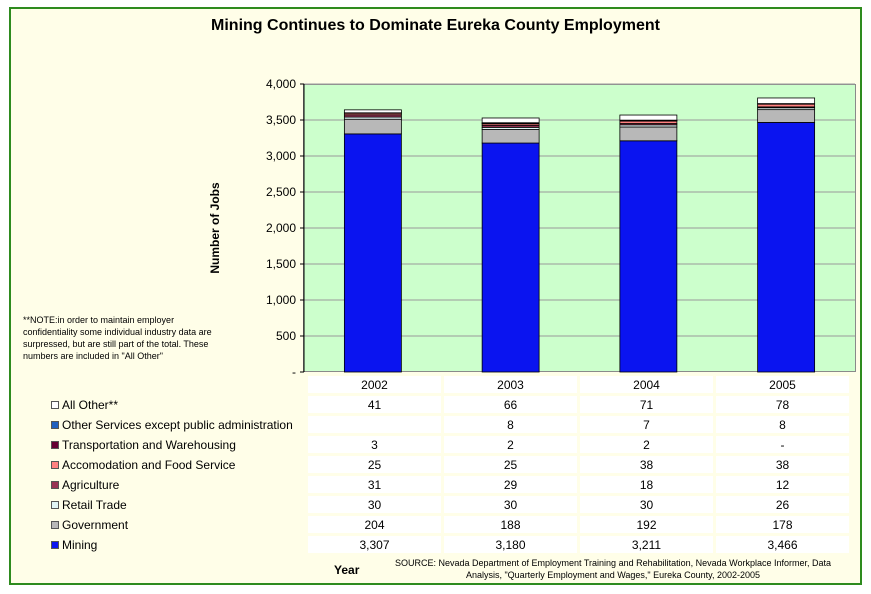  I want to click on table-row: Agriculture 31 29 18 12, so click(448, 484).